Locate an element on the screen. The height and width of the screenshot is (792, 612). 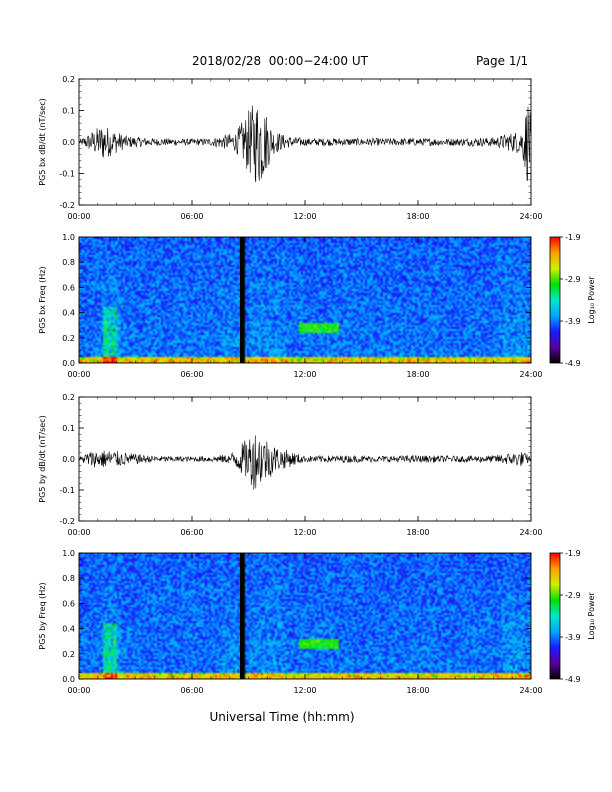
y-axis-label: PG5 by dB/dt (nT/sec) is located at coordinates (42, 458).